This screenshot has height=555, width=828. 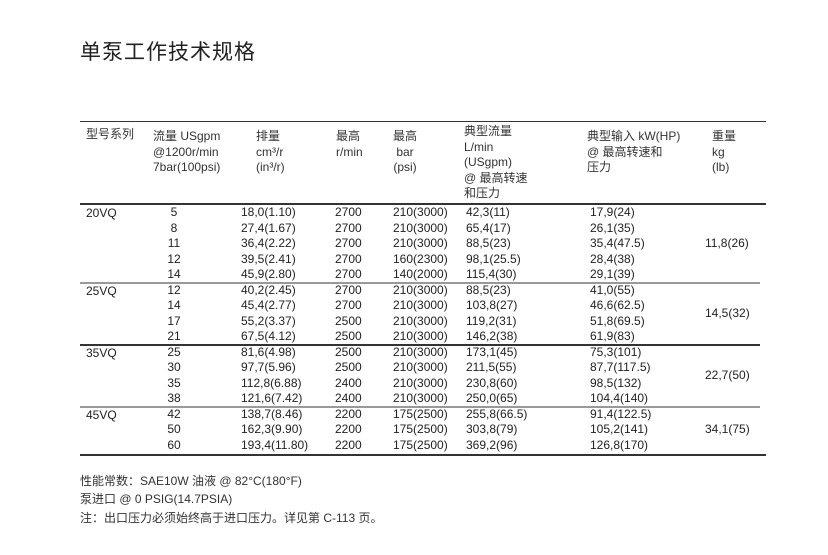 I want to click on typical-power-cell: 35,4(47.5), so click(x=617, y=243).